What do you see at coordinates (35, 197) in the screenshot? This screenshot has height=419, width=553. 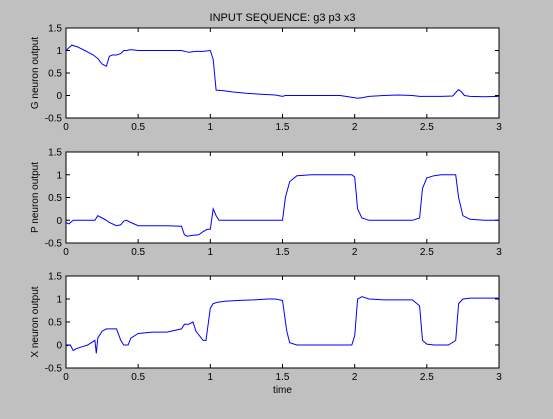 I see `y-axis-label: P neuron output` at bounding box center [35, 197].